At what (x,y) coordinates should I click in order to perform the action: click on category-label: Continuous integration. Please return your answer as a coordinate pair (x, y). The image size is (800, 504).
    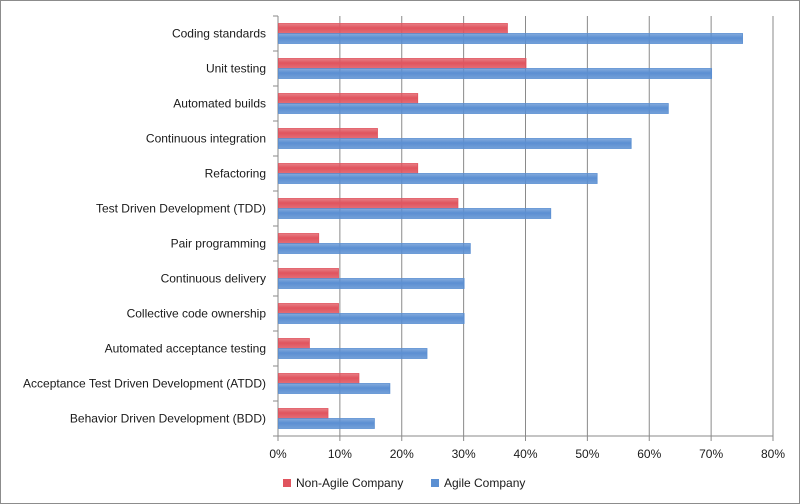
    Looking at the image, I should click on (206, 139).